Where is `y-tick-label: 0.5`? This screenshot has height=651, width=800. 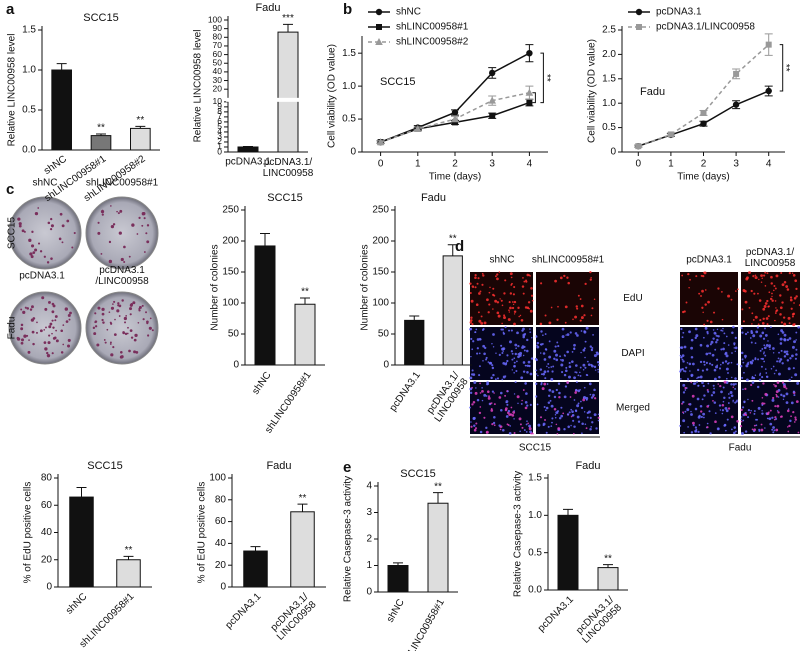
y-tick-label: 0.5 is located at coordinates (349, 119).